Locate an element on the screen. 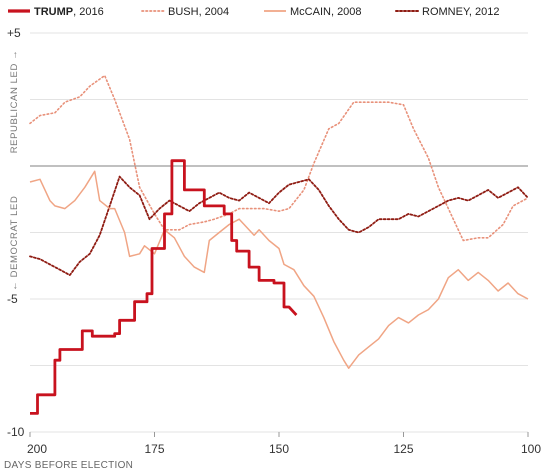 The height and width of the screenshot is (475, 550). legend-item-bush: BUSH, 2004 is located at coordinates (185, 12).